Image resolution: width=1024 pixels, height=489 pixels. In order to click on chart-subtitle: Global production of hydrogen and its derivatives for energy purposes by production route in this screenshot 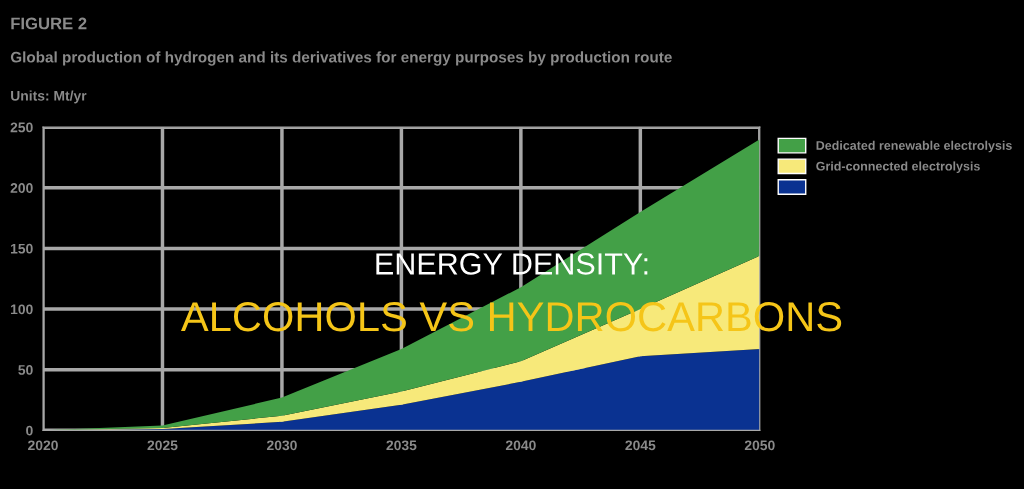, I will do `click(341, 58)`.